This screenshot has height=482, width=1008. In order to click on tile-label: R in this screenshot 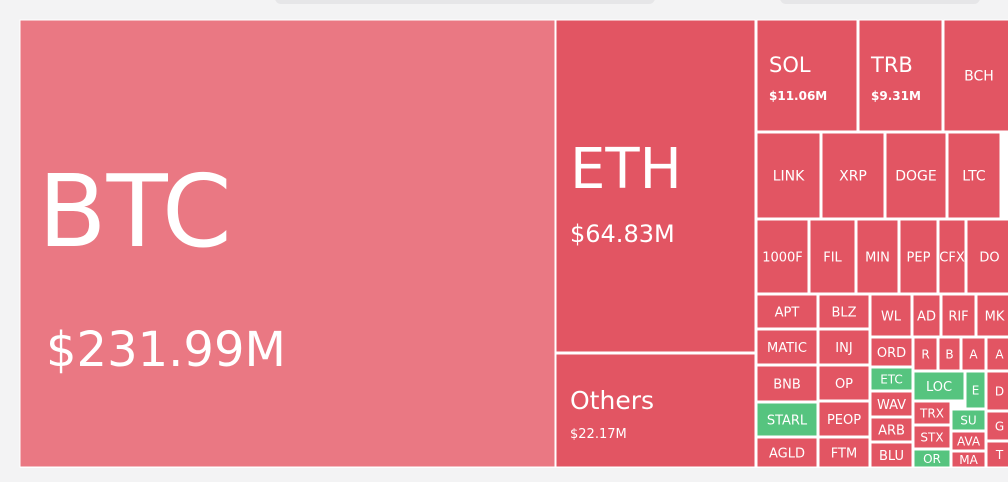, I will do `click(925, 354)`.